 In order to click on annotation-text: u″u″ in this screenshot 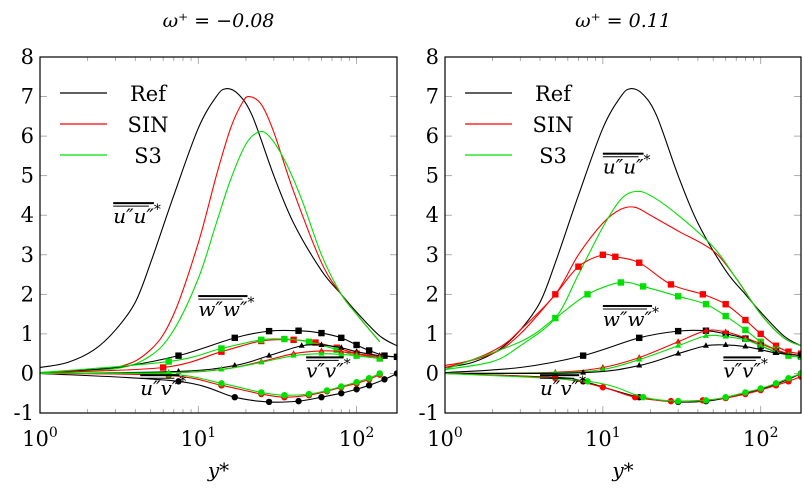, I will do `click(133, 216)`.